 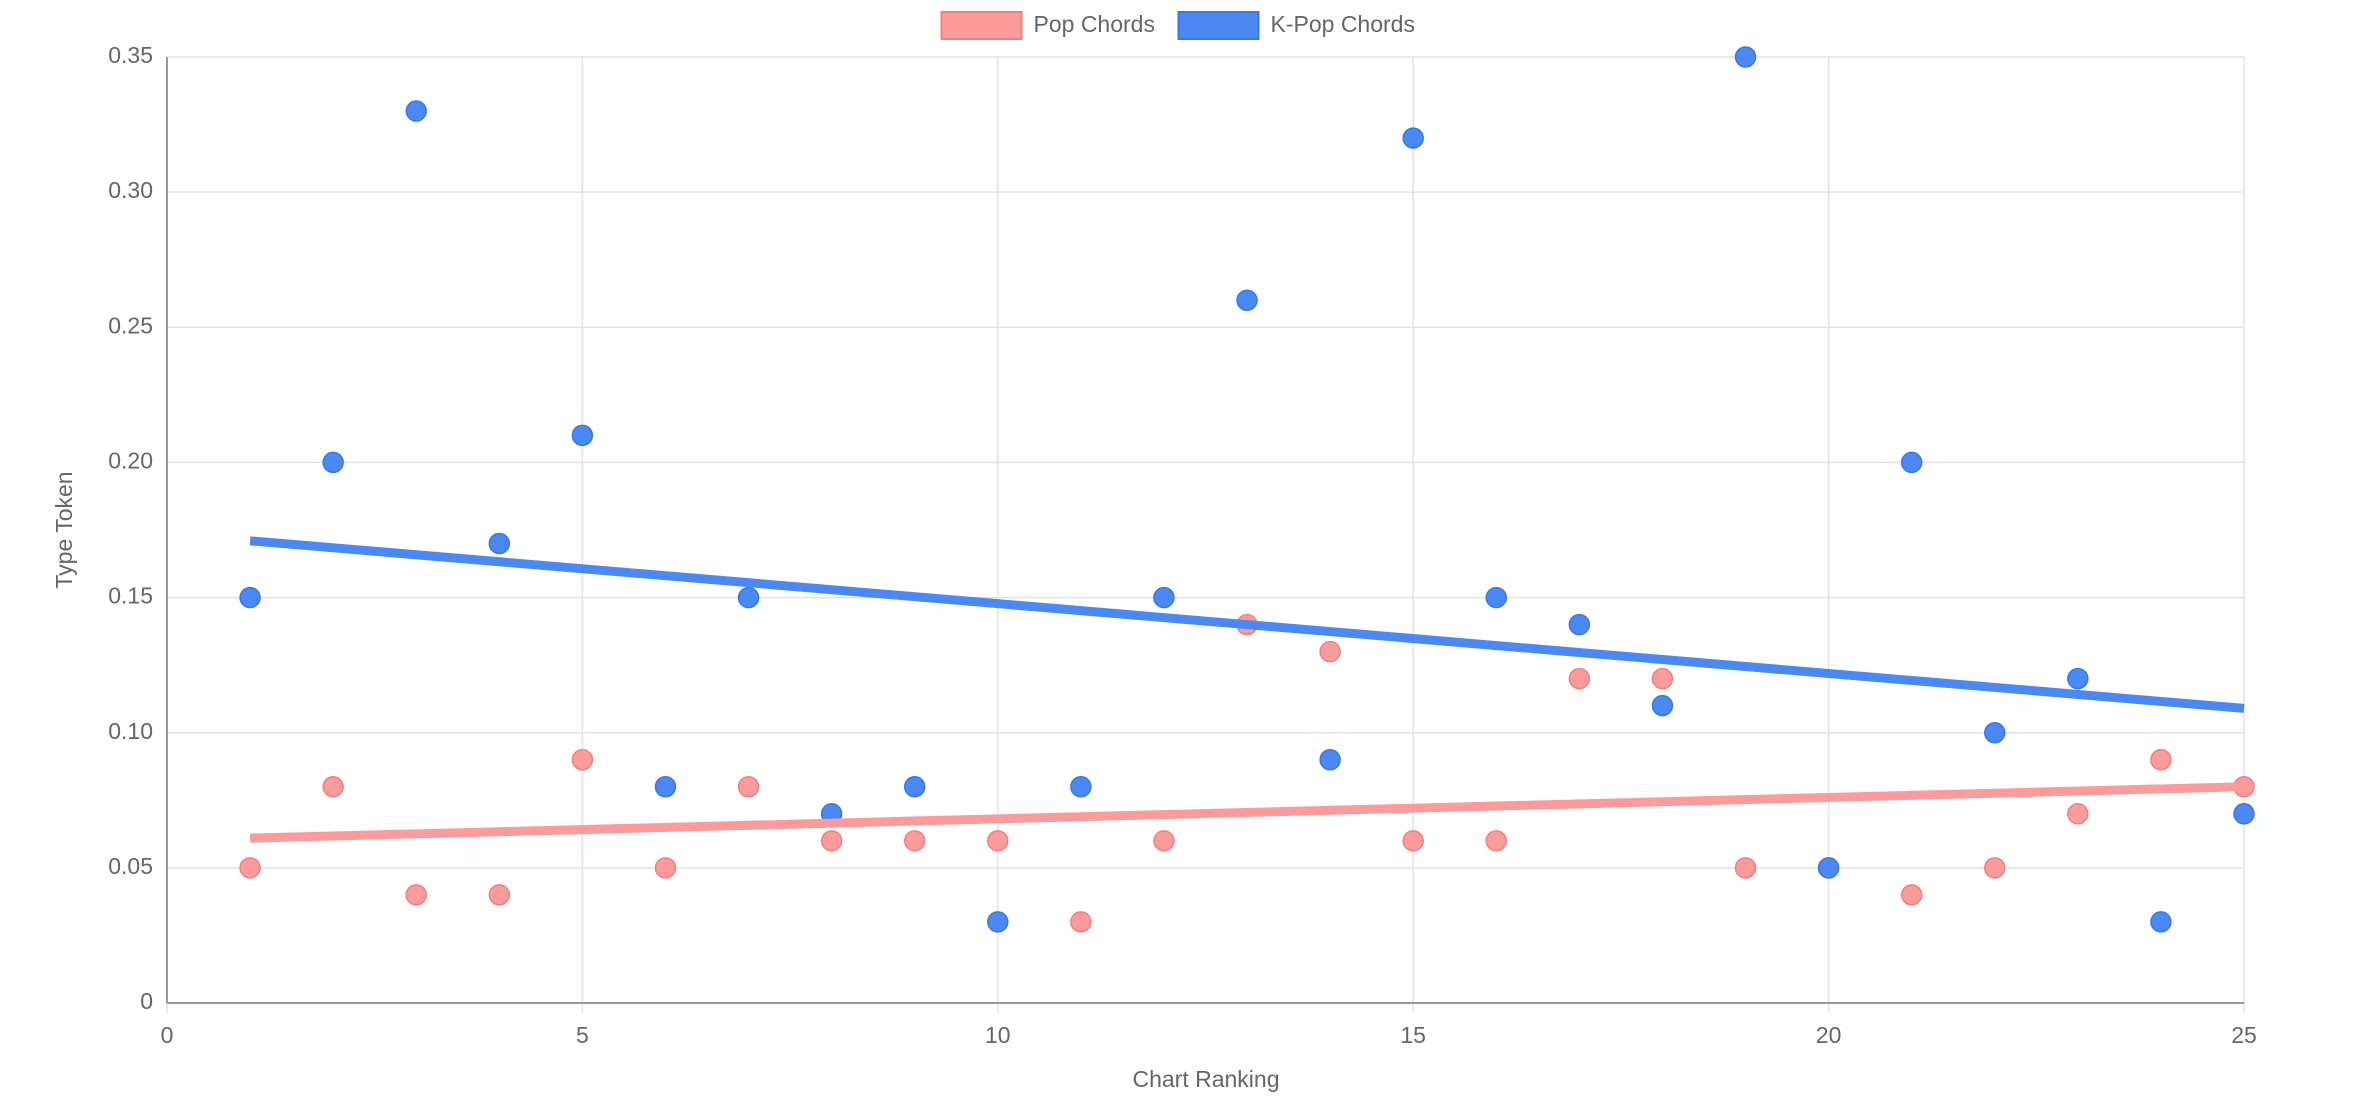 I want to click on y-tick-label: 0.05, so click(x=130, y=866).